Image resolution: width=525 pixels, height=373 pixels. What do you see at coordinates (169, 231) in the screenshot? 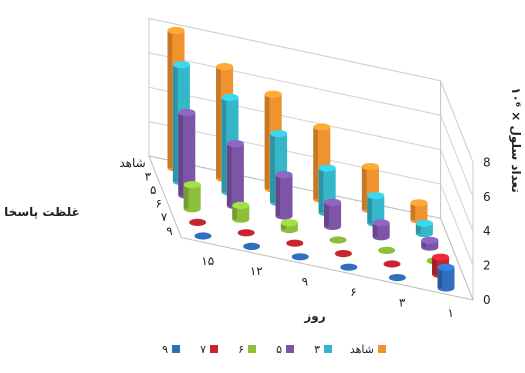
I see `depth-tick-label: ۹` at bounding box center [169, 231].